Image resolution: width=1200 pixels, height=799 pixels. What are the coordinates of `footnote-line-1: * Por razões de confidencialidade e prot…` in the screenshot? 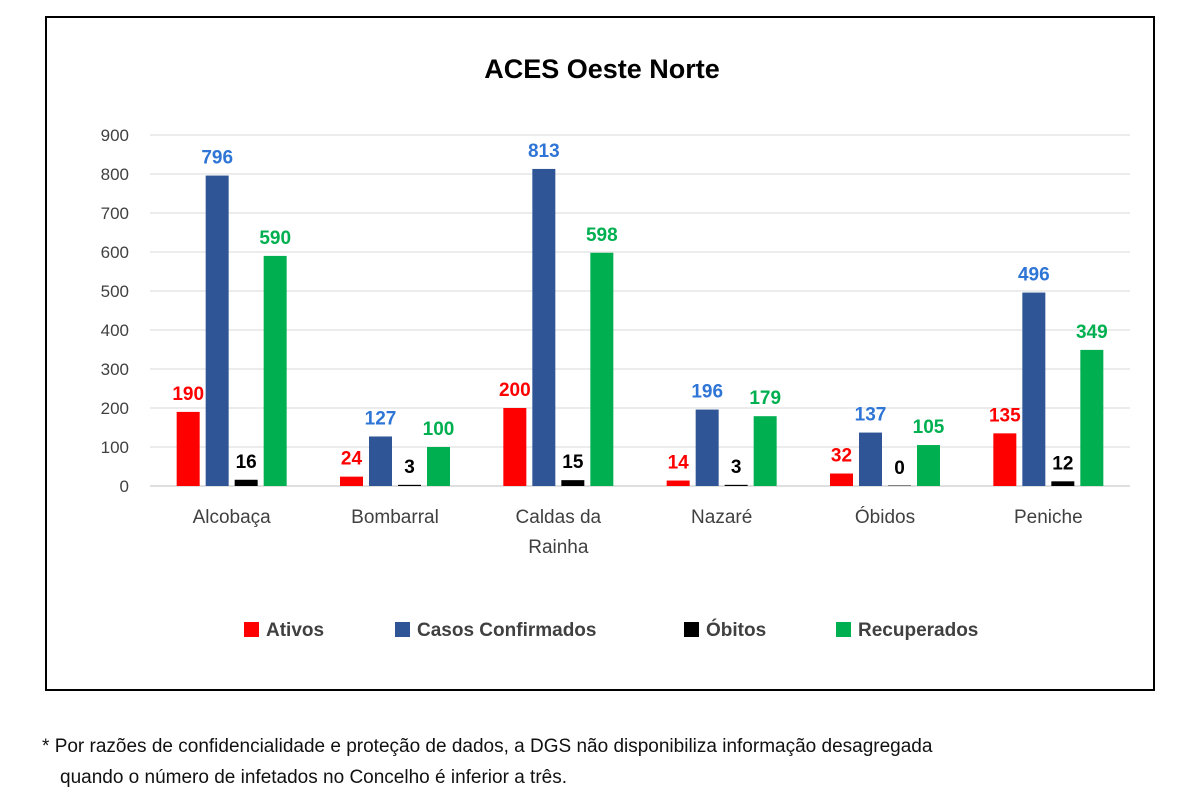 It's located at (487, 747).